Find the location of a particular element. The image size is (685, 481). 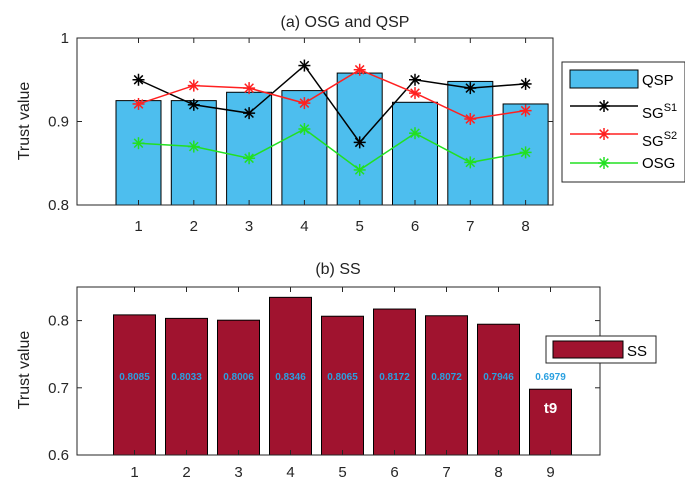

chart-b-data-label: 0.8065 is located at coordinates (342, 377).